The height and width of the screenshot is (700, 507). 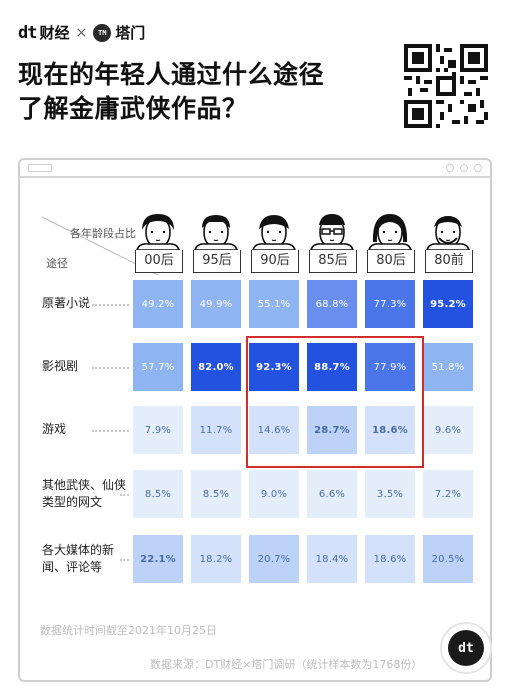 What do you see at coordinates (464, 168) in the screenshot?
I see `window-controls` at bounding box center [464, 168].